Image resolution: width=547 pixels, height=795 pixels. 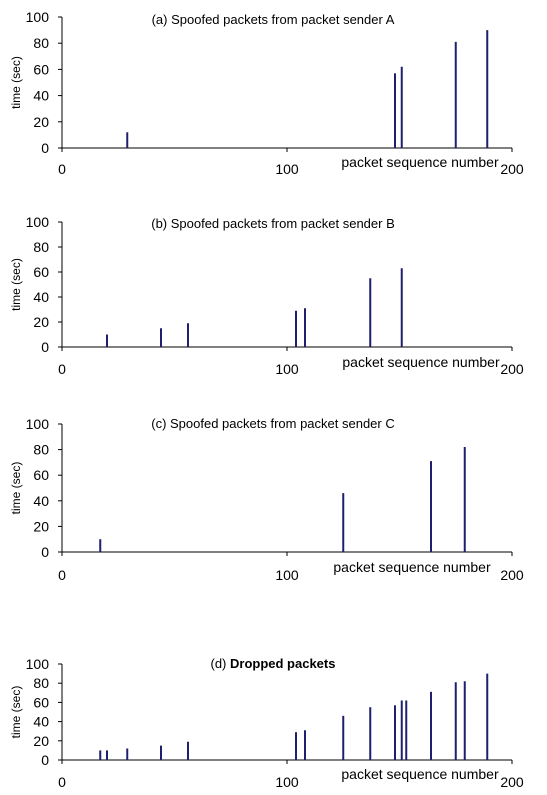 I want to click on chart-title: (c) Spoofed packets from packet sender C, so click(x=273, y=423).